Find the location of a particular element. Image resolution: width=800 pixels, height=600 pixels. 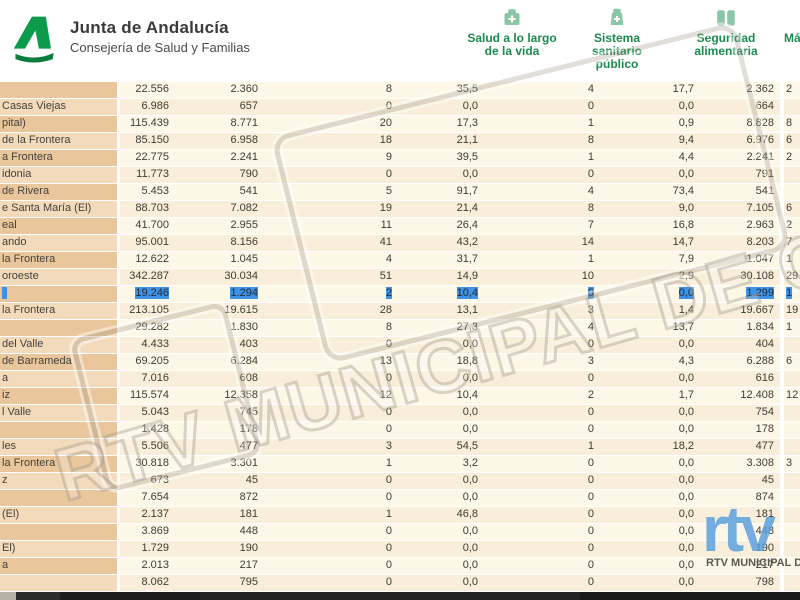

column-header-salud: Salud a lo largo de la vida is located at coordinates (512, 32).